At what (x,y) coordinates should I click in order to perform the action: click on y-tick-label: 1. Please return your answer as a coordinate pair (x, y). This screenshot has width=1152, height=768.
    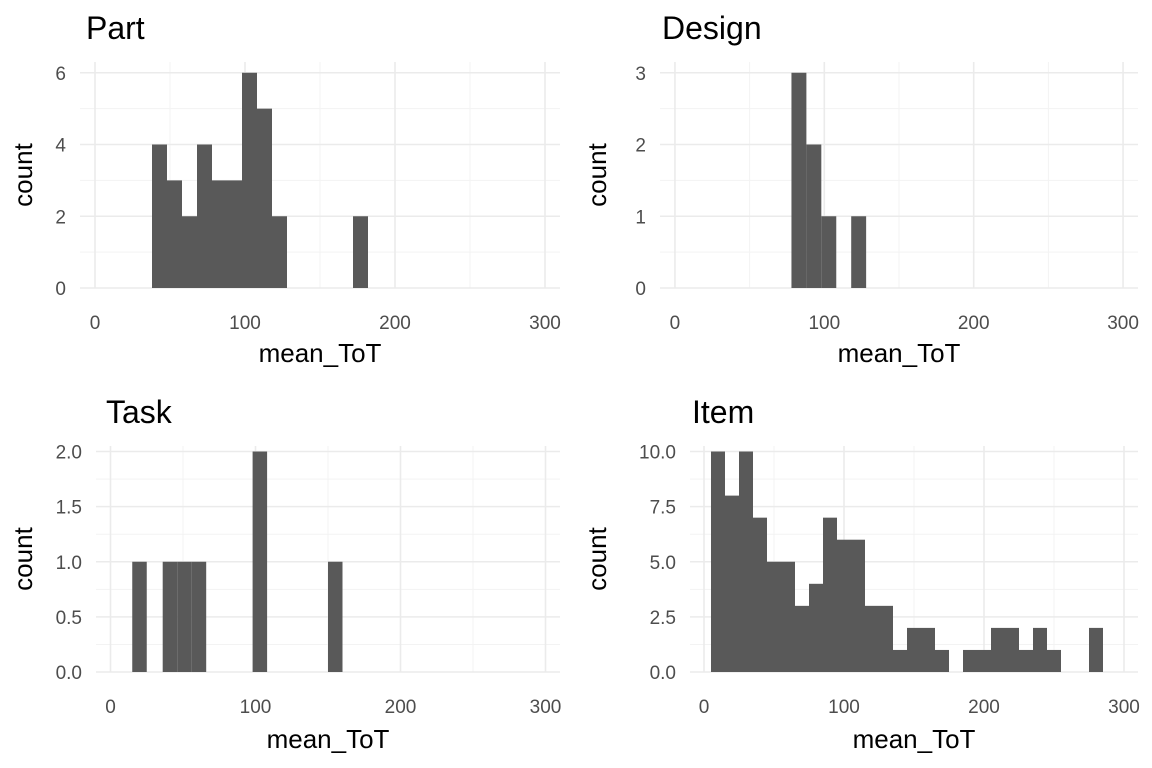
    Looking at the image, I should click on (640, 217).